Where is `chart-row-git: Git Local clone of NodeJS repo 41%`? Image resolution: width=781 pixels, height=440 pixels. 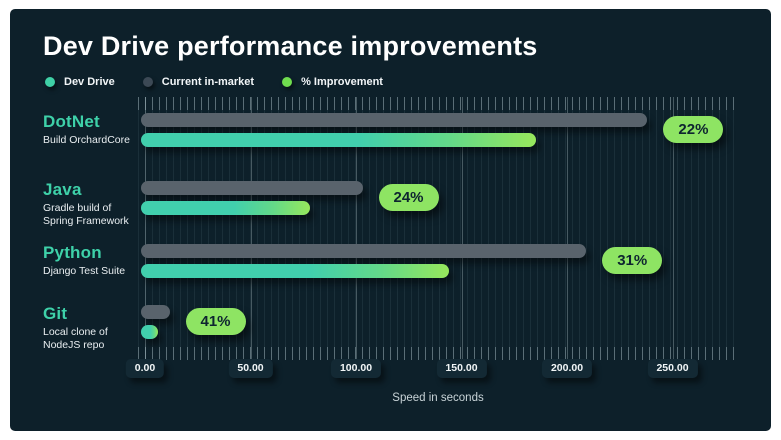 chart-row-git: Git Local clone of NodeJS repo 41% is located at coordinates (390, 330).